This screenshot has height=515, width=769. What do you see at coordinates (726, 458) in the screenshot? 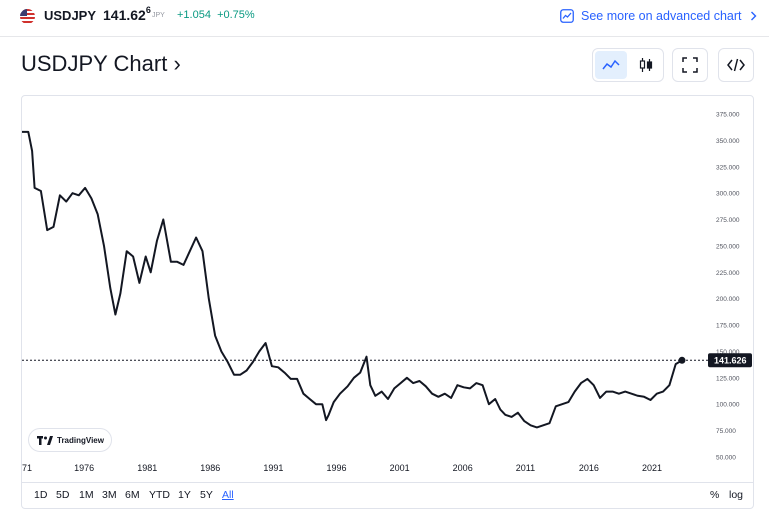
I see `y-tick-label: 50.000` at bounding box center [726, 458].